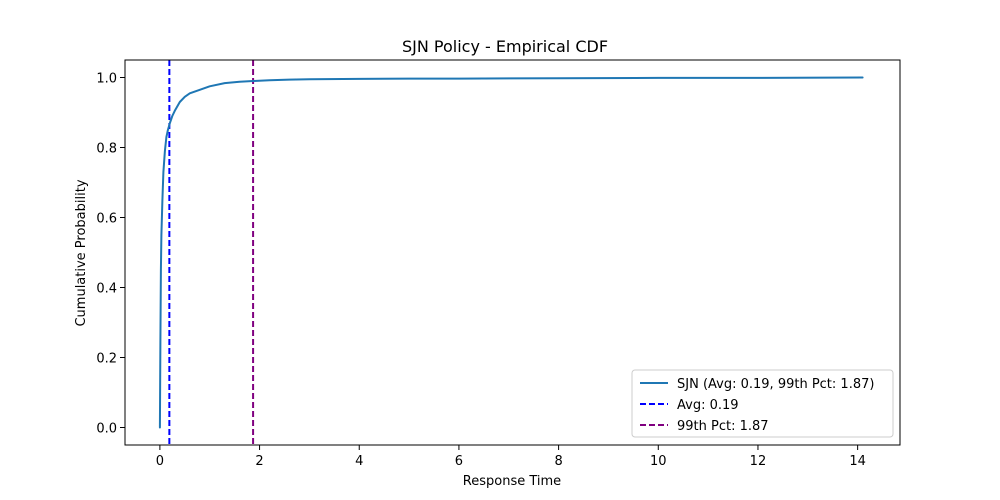 The width and height of the screenshot is (1000, 500). Describe the element at coordinates (106, 219) in the screenshot. I see `y-tick-label: 0.6` at that location.